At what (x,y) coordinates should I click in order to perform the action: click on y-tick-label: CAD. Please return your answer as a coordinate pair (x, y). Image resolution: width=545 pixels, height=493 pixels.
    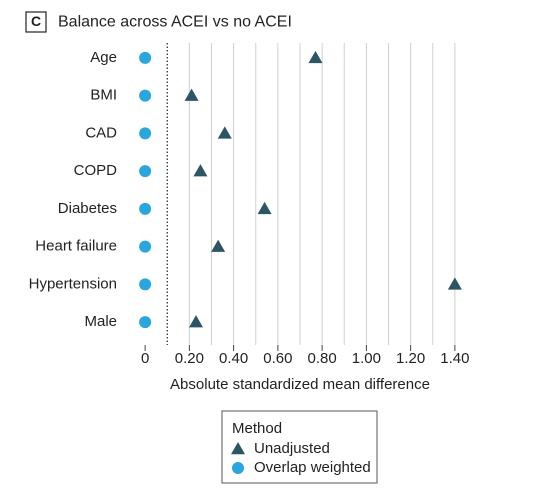
    Looking at the image, I should click on (101, 132).